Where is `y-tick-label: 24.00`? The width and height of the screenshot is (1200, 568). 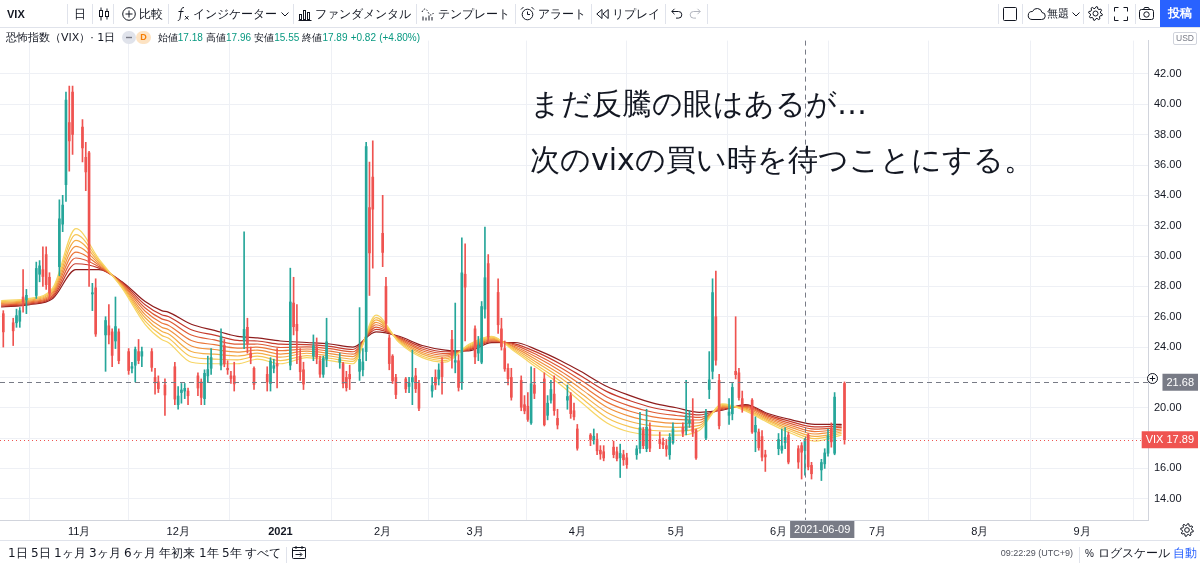
y-tick-label: 24.00 is located at coordinates (1168, 346).